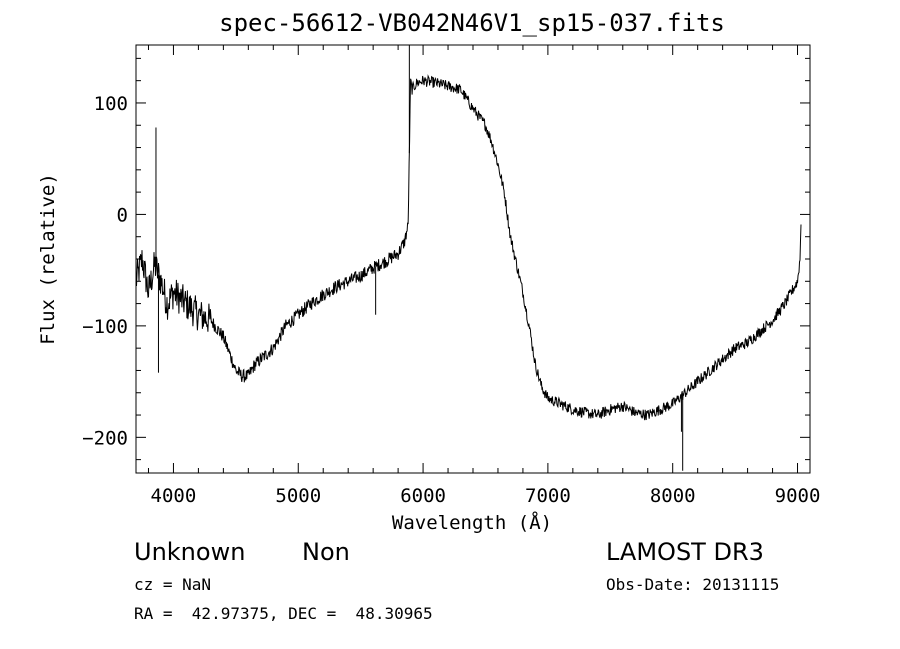 This screenshot has width=900, height=649. What do you see at coordinates (548, 496) in the screenshot?
I see `x-tick-label: 7000` at bounding box center [548, 496].